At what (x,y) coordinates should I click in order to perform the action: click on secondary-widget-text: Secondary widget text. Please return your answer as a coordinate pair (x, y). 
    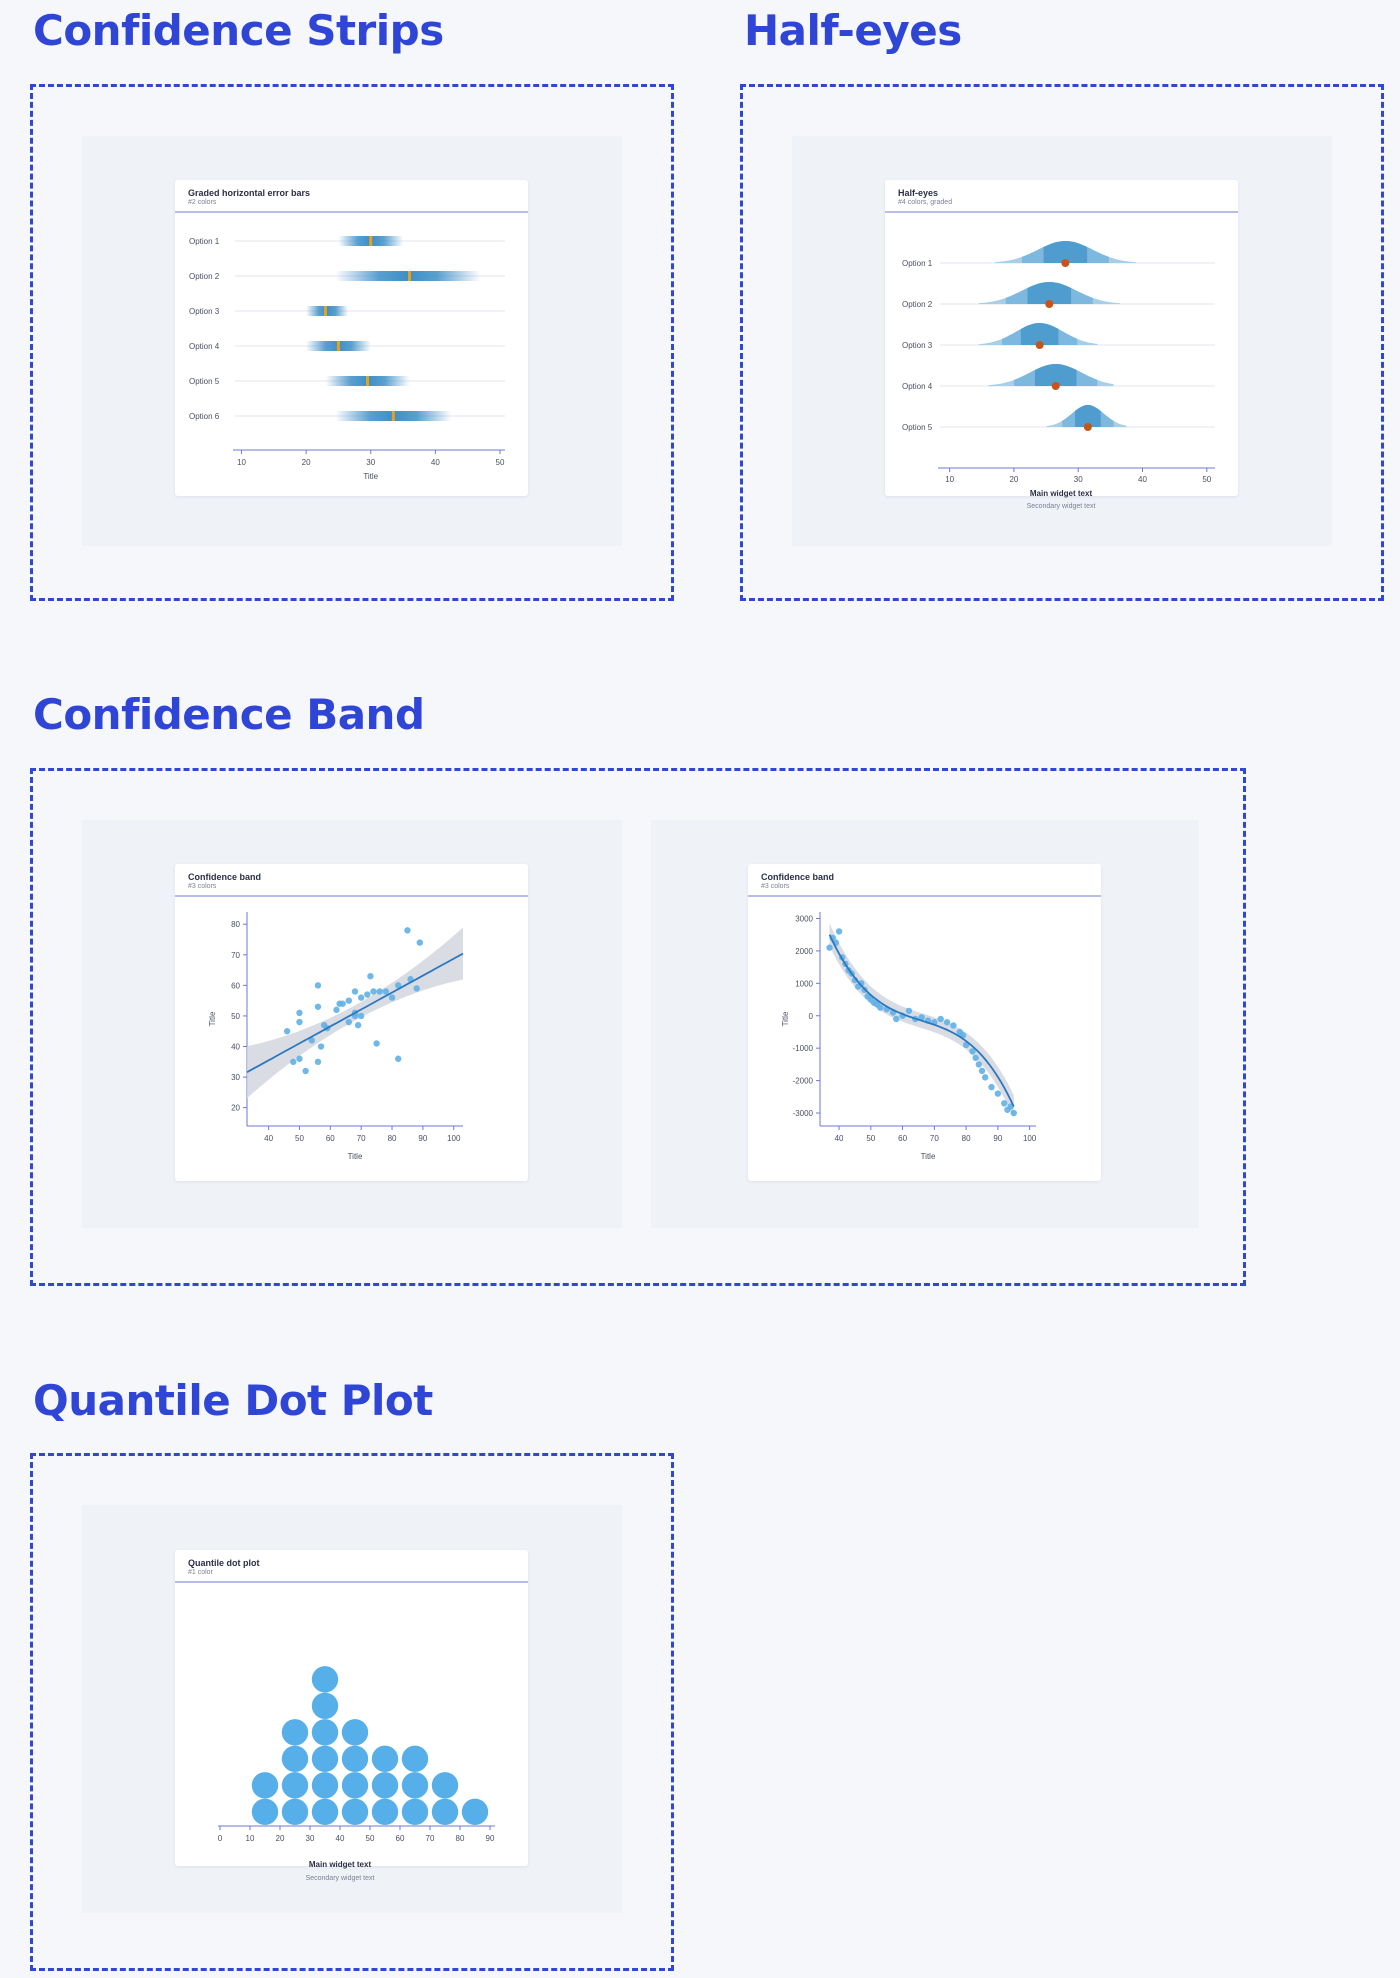
    Looking at the image, I should click on (1061, 506).